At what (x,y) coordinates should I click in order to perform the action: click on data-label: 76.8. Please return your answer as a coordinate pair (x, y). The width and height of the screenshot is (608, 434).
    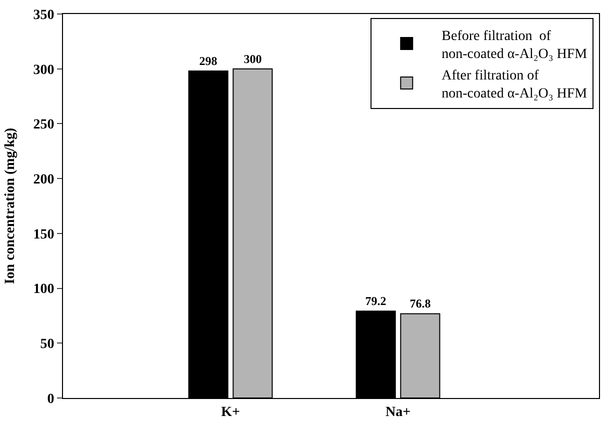
    Looking at the image, I should click on (420, 303).